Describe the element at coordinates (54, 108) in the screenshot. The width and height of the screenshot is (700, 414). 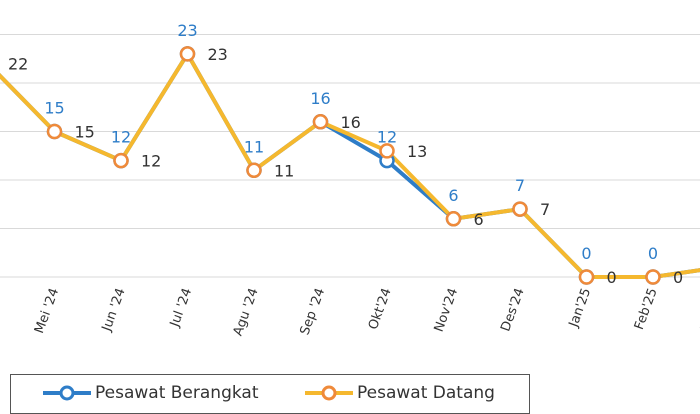
I see `data-label-departures: 15` at that location.